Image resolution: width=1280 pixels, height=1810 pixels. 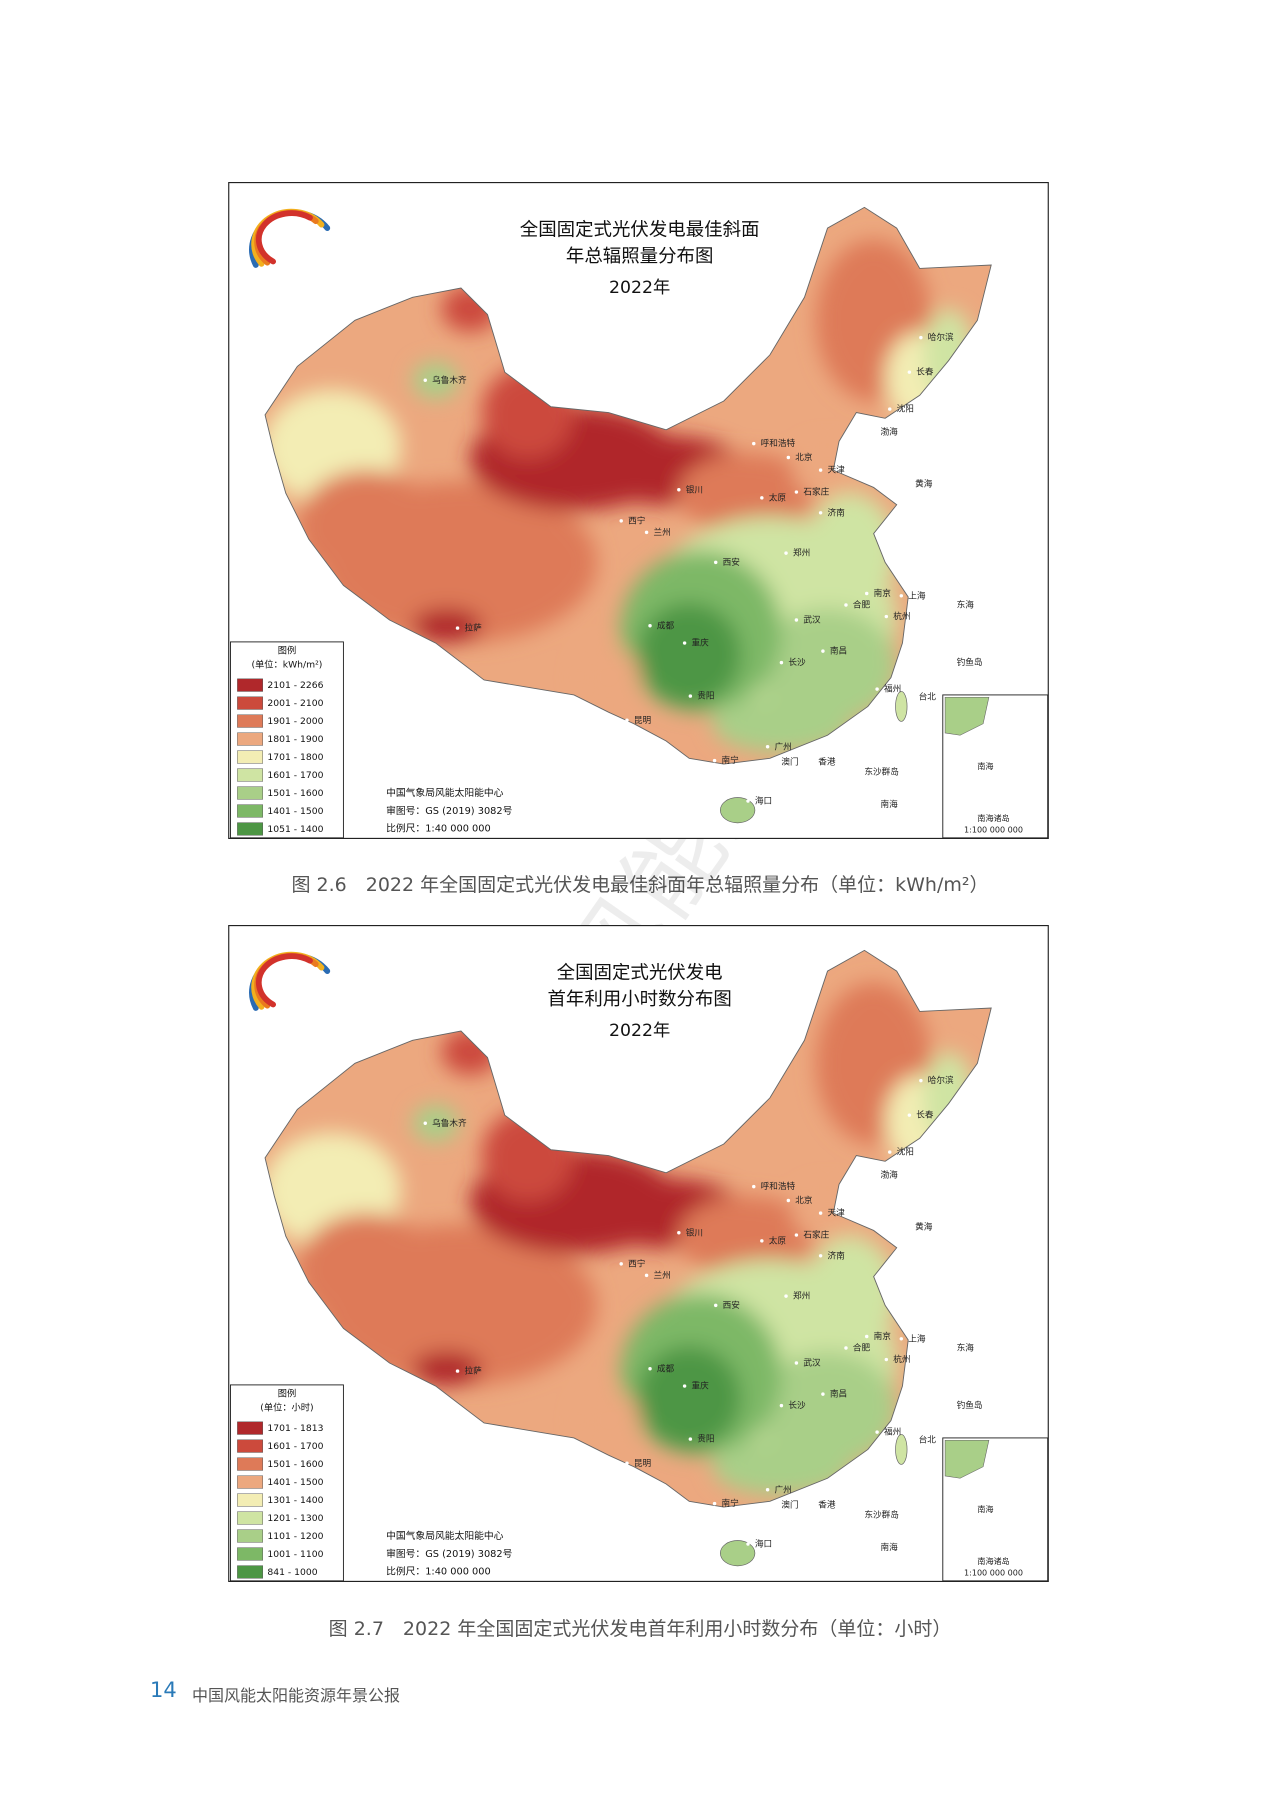 What do you see at coordinates (778, 1240) in the screenshot?
I see `map-label: 太原` at bounding box center [778, 1240].